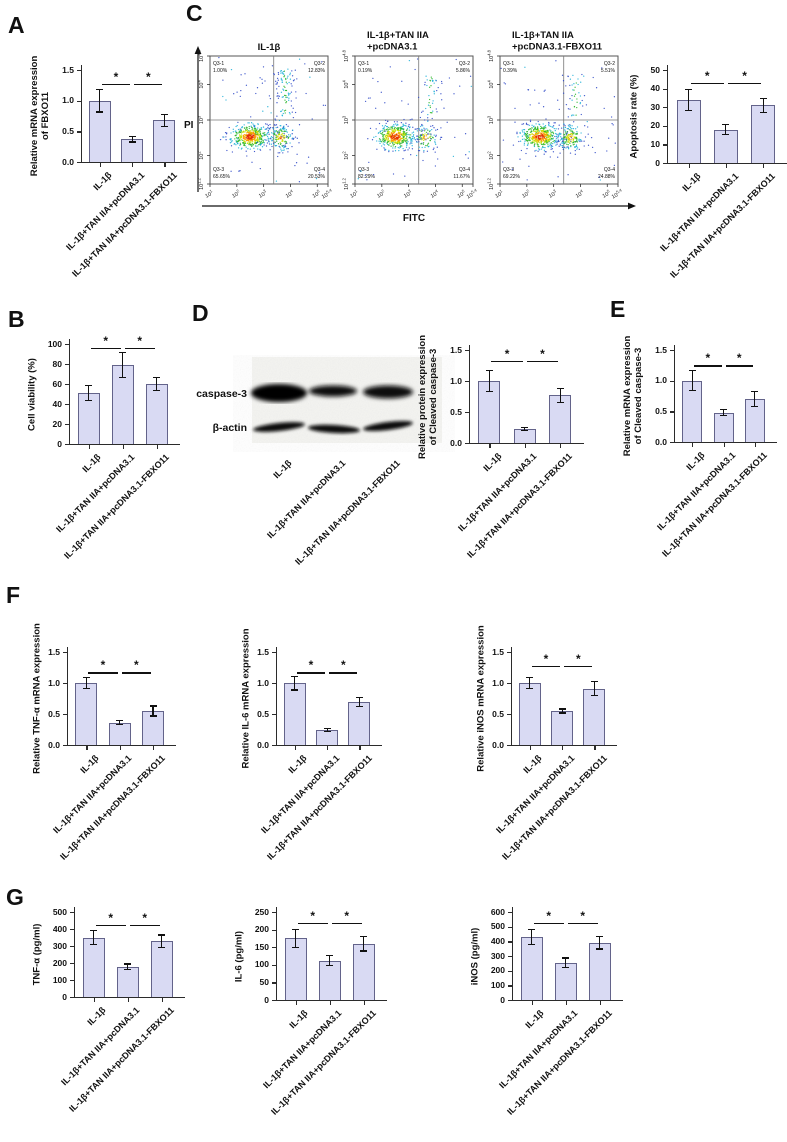 This screenshot has height=1142, width=787. Describe the element at coordinates (57, 363) in the screenshot. I see `y-tick-label: 80` at that location.